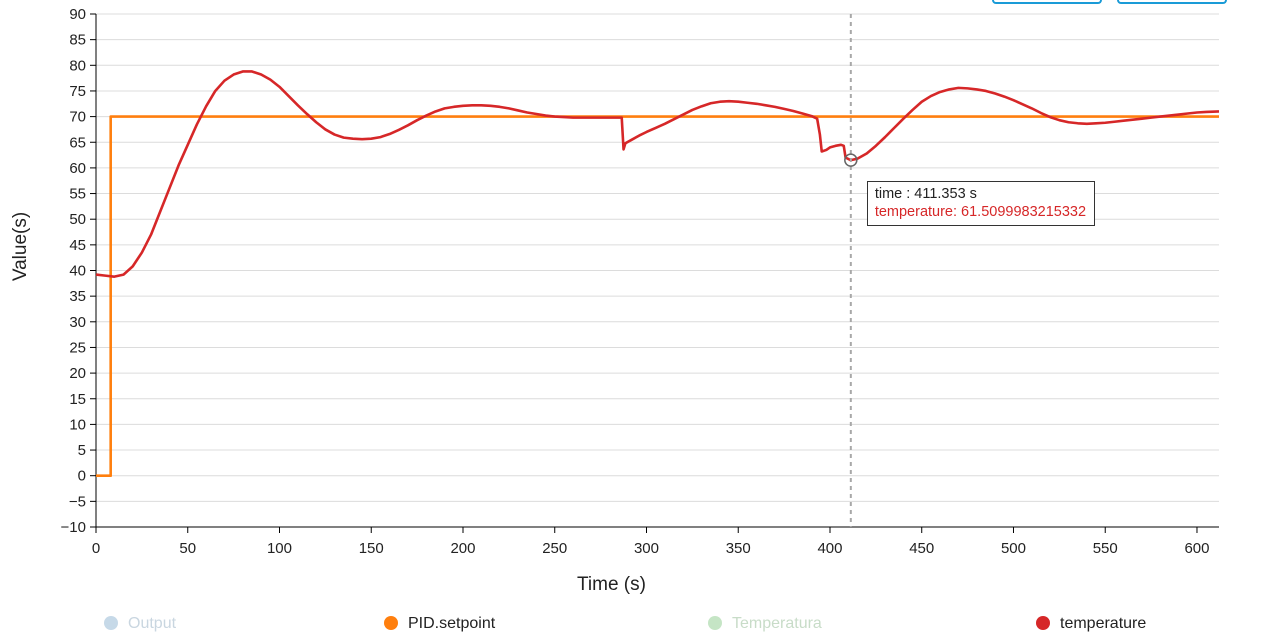 The image size is (1261, 635). Describe the element at coordinates (77, 168) in the screenshot. I see `y-tick-label: 60` at that location.